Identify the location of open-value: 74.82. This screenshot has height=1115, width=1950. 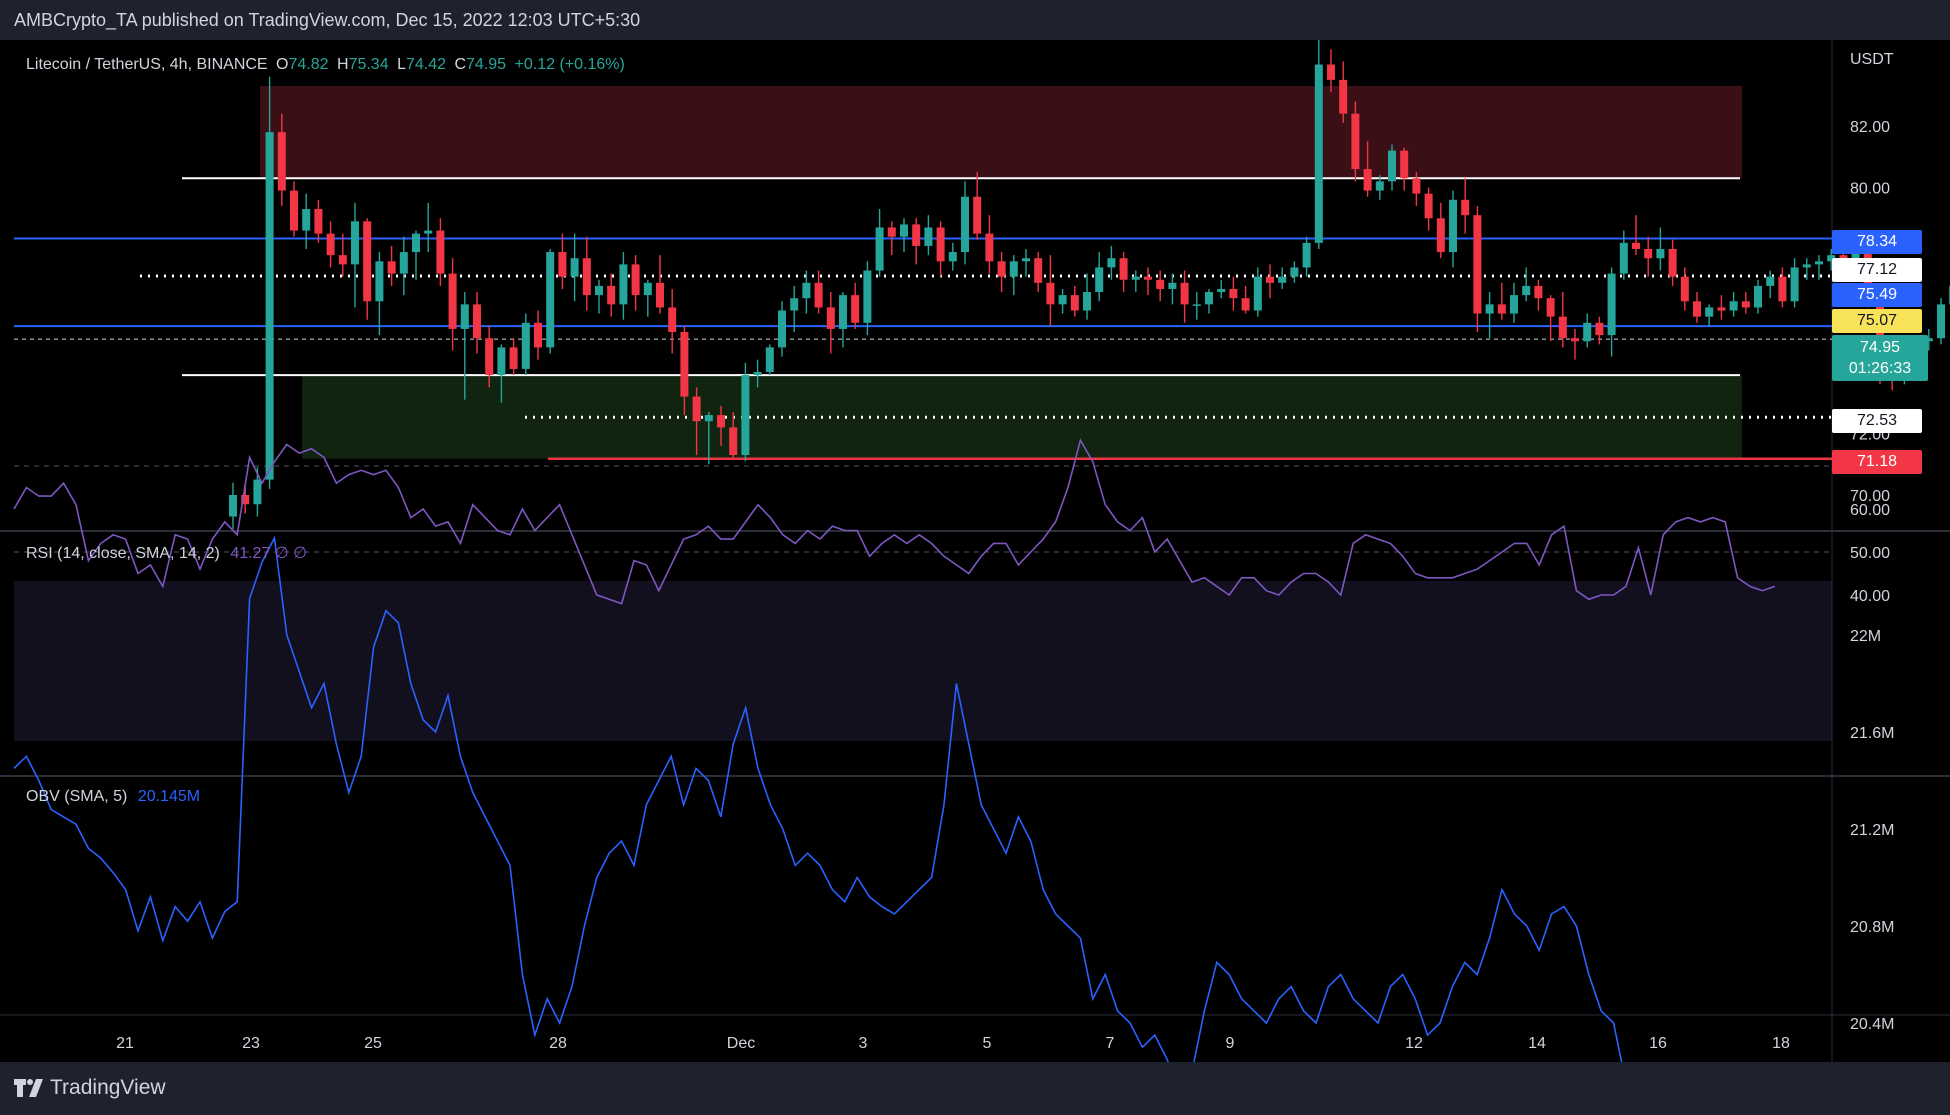
(308, 64).